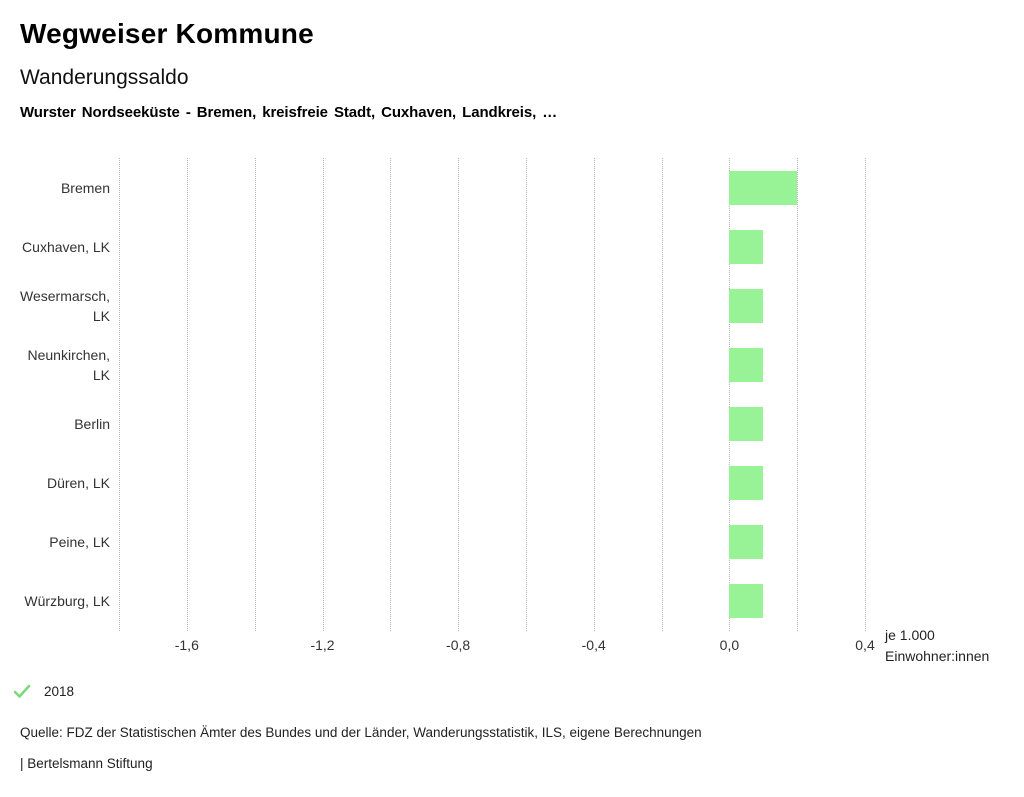 This screenshot has height=797, width=1024. I want to click on category-label: Berlin, so click(92, 424).